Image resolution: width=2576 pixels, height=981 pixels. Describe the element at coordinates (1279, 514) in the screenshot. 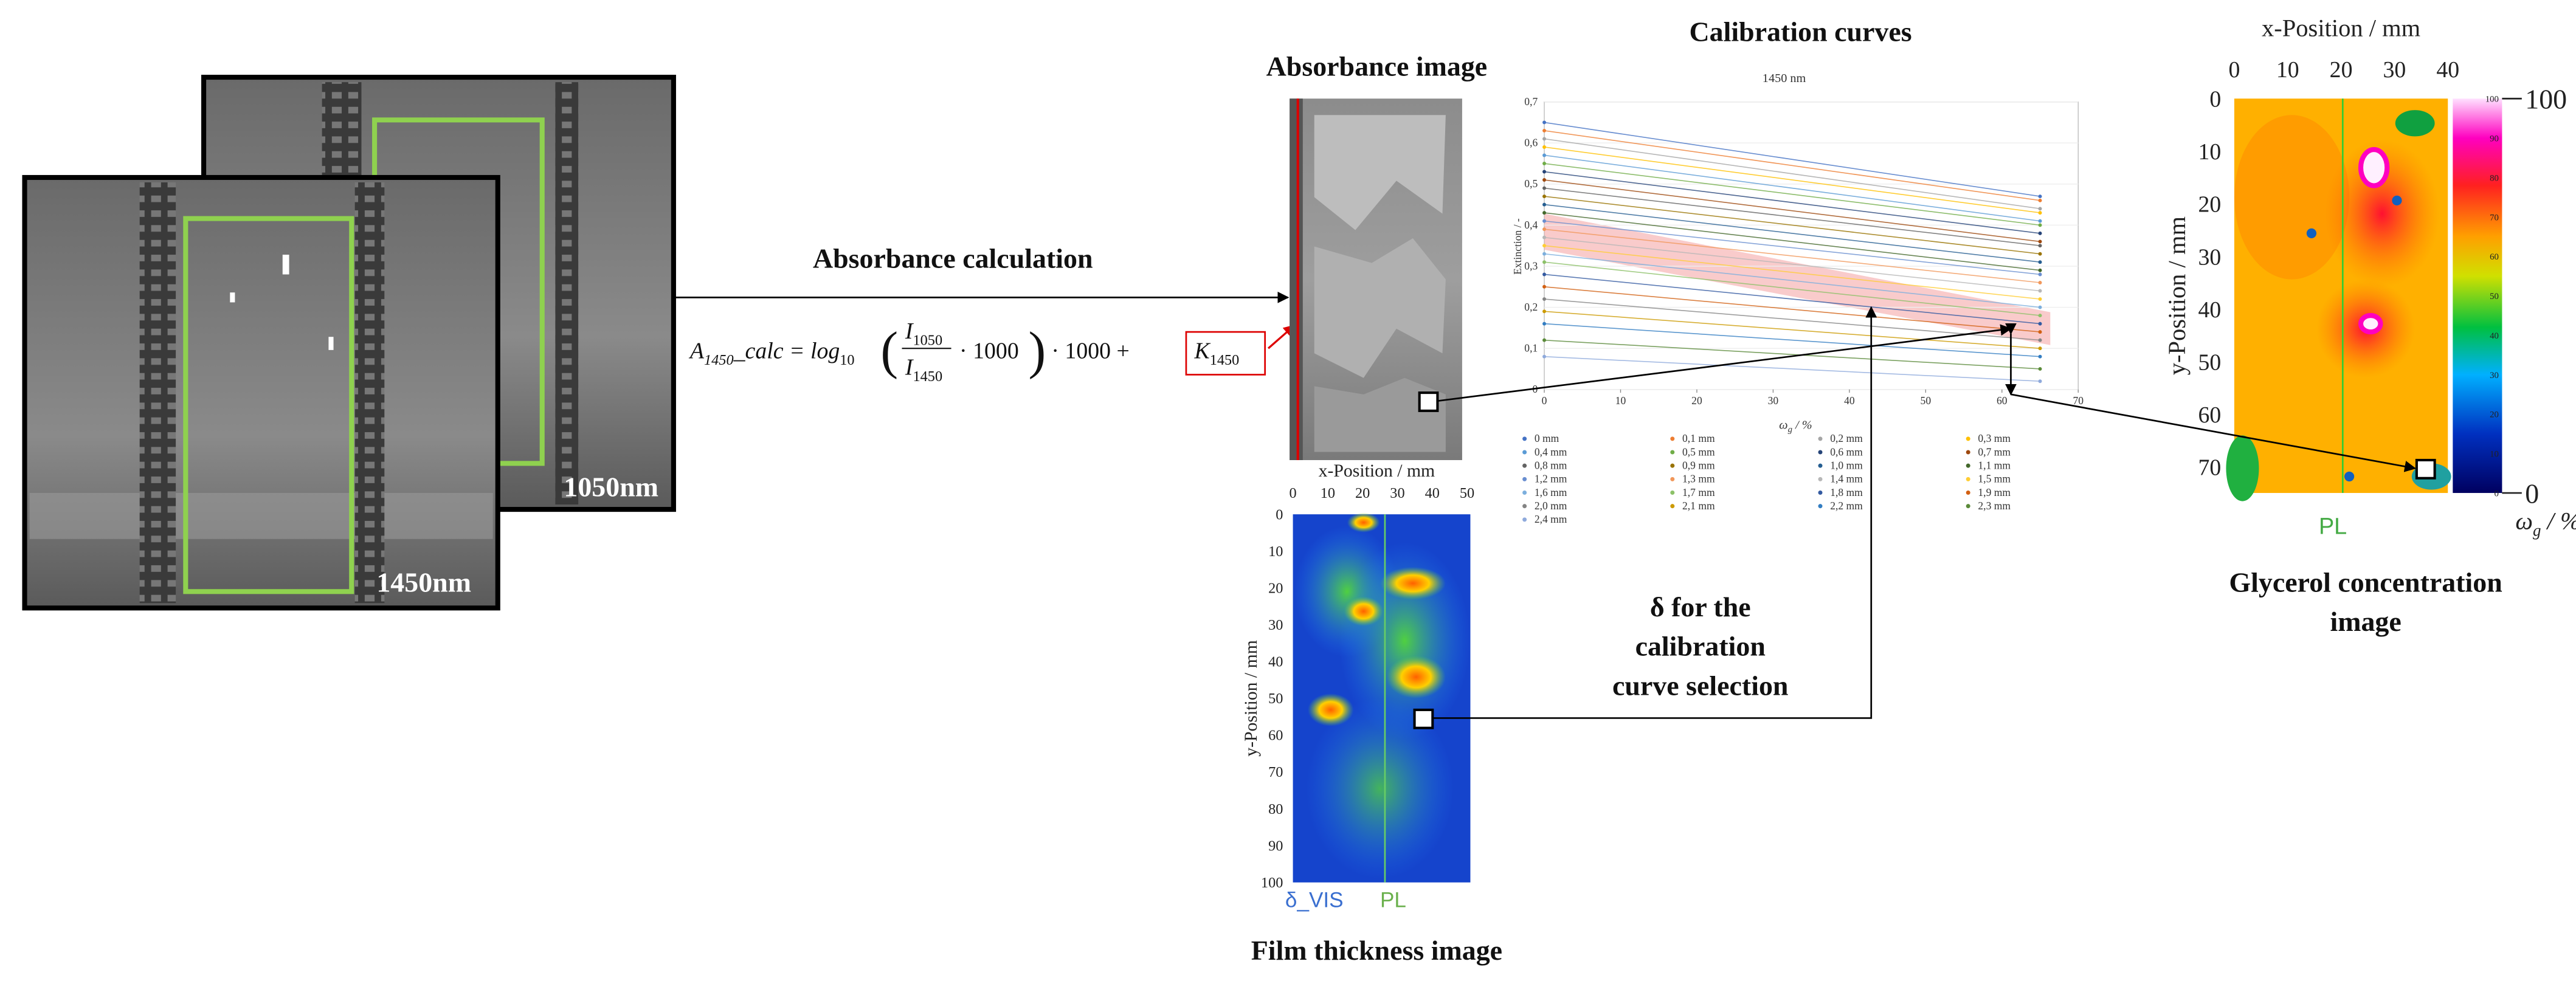

I see `y-tick-label: 0` at that location.